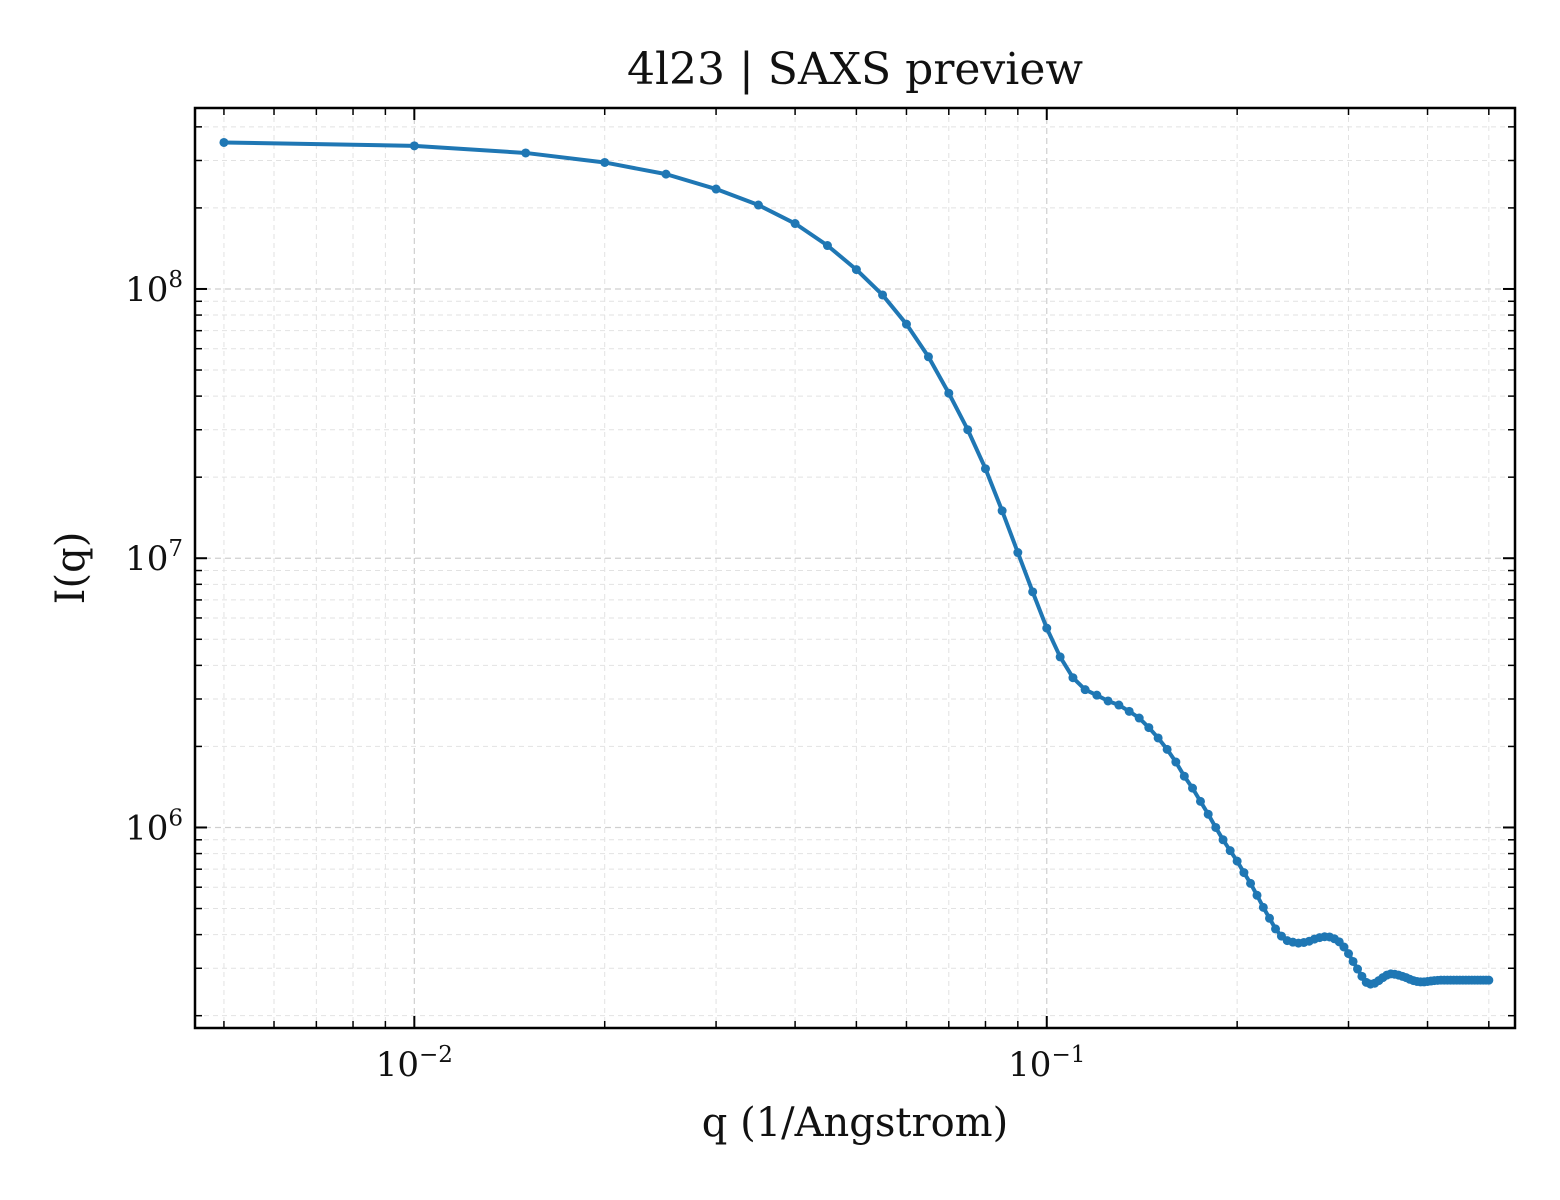  What do you see at coordinates (855, 1123) in the screenshot?
I see `x-axis-label: q (1/Angstrom)` at bounding box center [855, 1123].